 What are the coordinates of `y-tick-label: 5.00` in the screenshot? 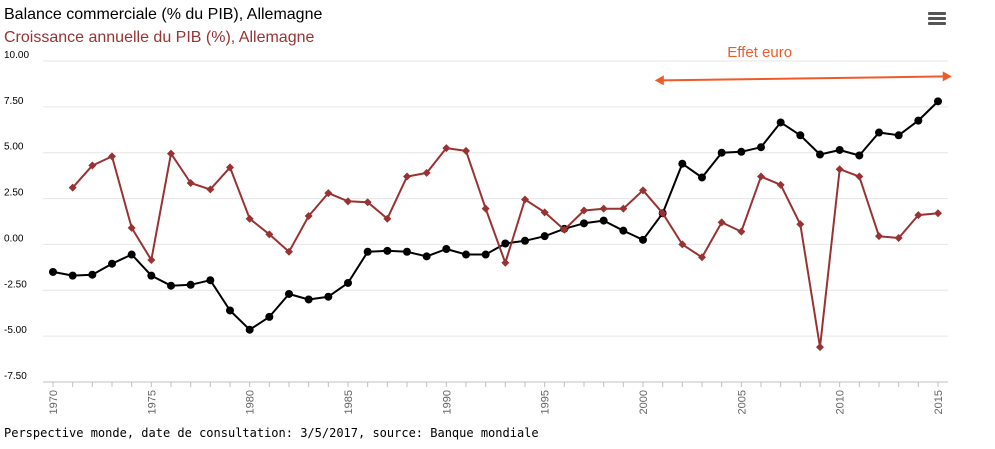 It's located at (14, 147).